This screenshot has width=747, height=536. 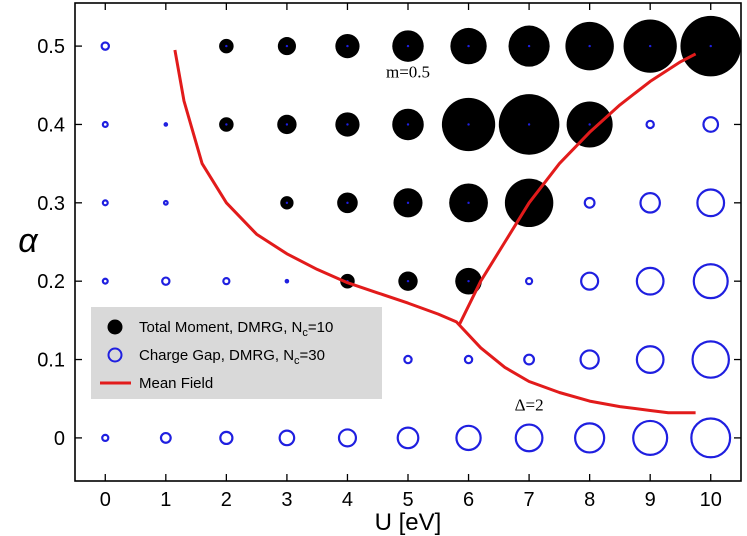 I want to click on legend-gap-label: Charge Gap, DMRG, Nc=30, so click(x=232, y=357).